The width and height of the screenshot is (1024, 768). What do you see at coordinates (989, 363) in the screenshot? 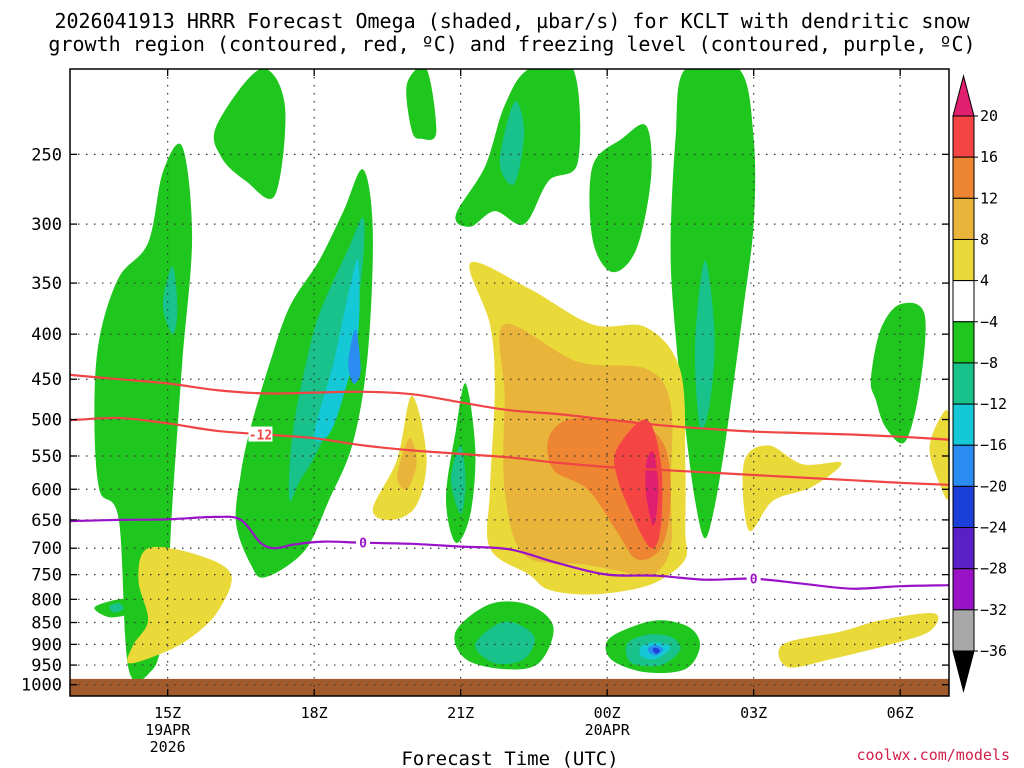
I see `colorbar-label-6: −8` at bounding box center [989, 363].